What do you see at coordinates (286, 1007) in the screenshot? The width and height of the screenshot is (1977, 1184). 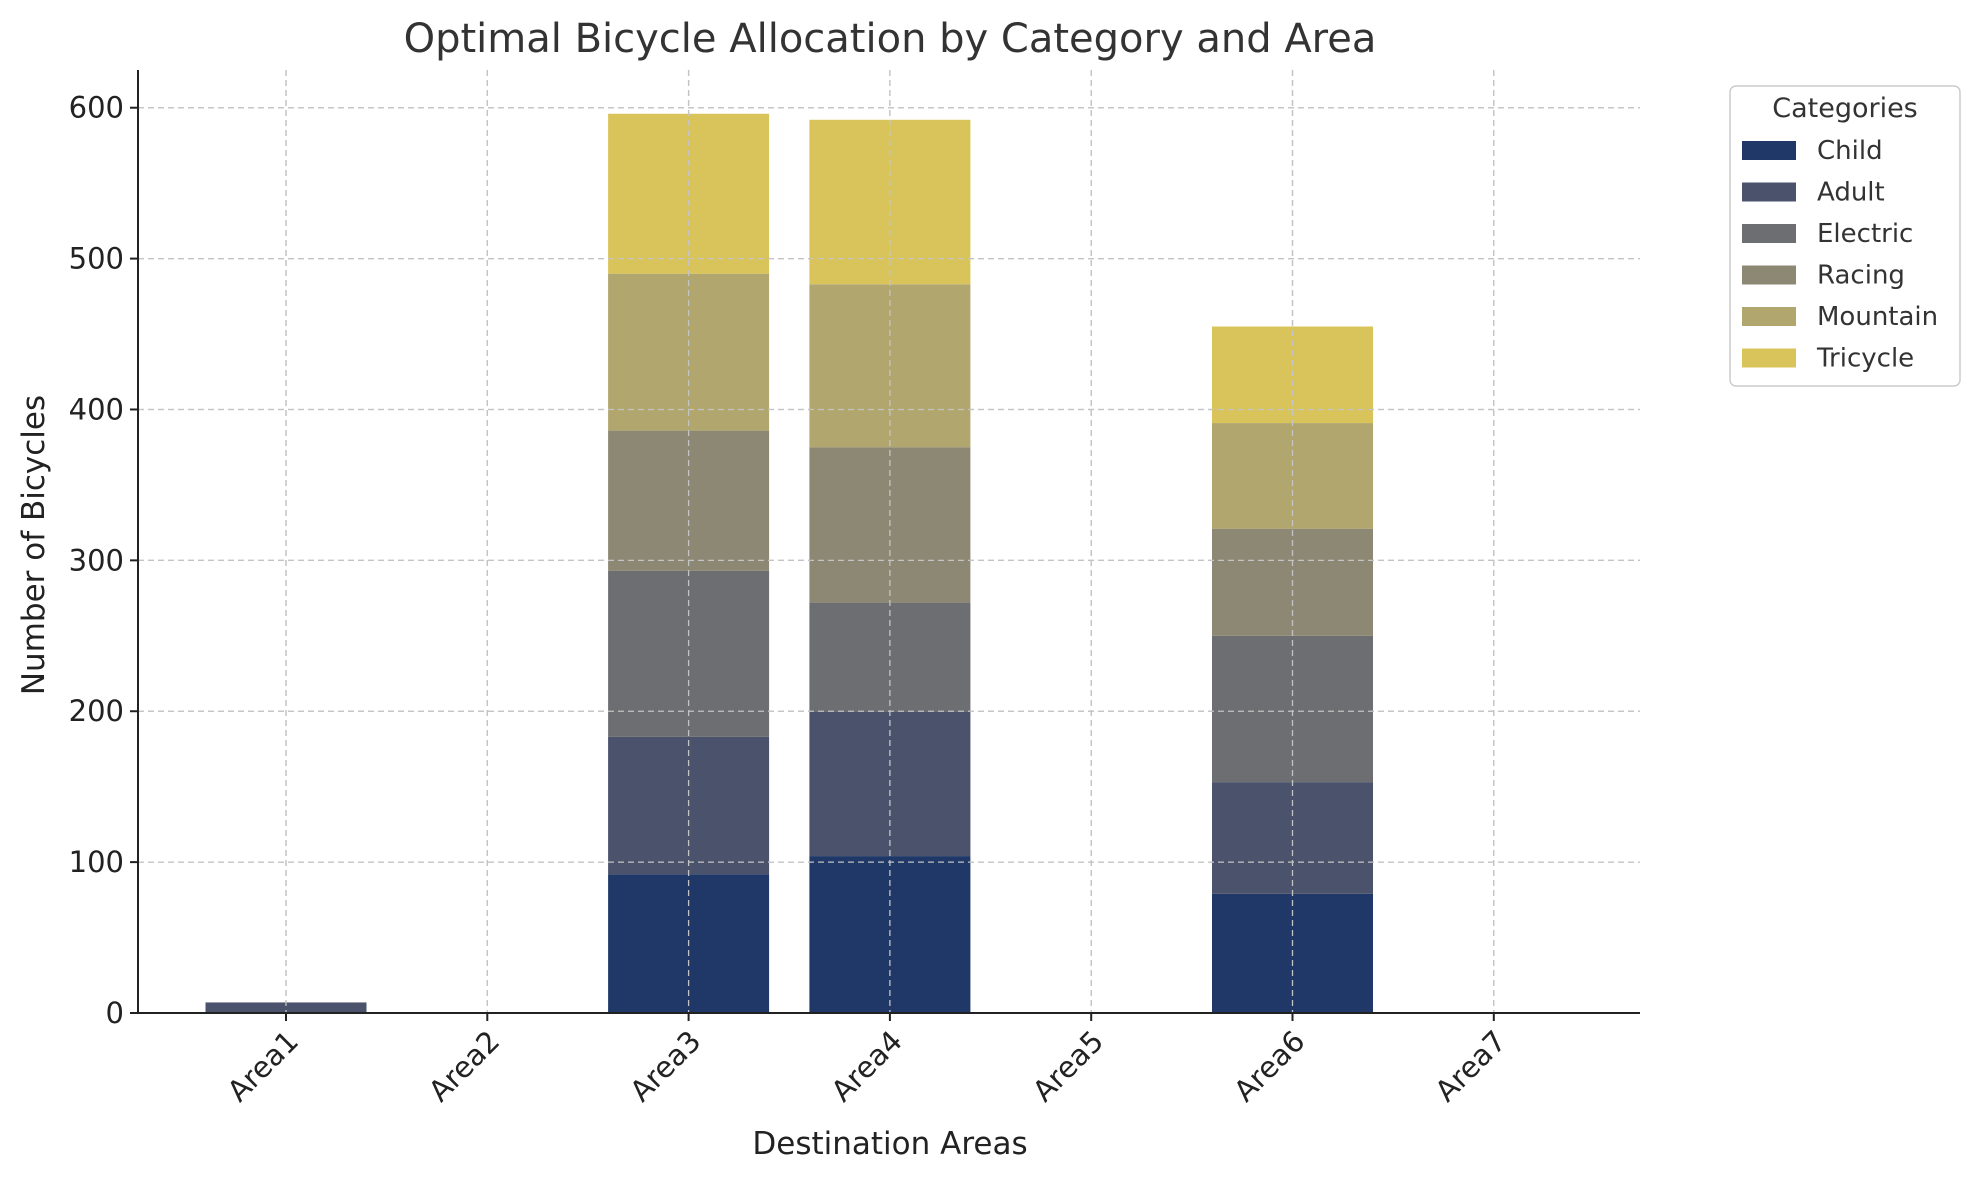 I see `bar-area1-adult` at bounding box center [286, 1007].